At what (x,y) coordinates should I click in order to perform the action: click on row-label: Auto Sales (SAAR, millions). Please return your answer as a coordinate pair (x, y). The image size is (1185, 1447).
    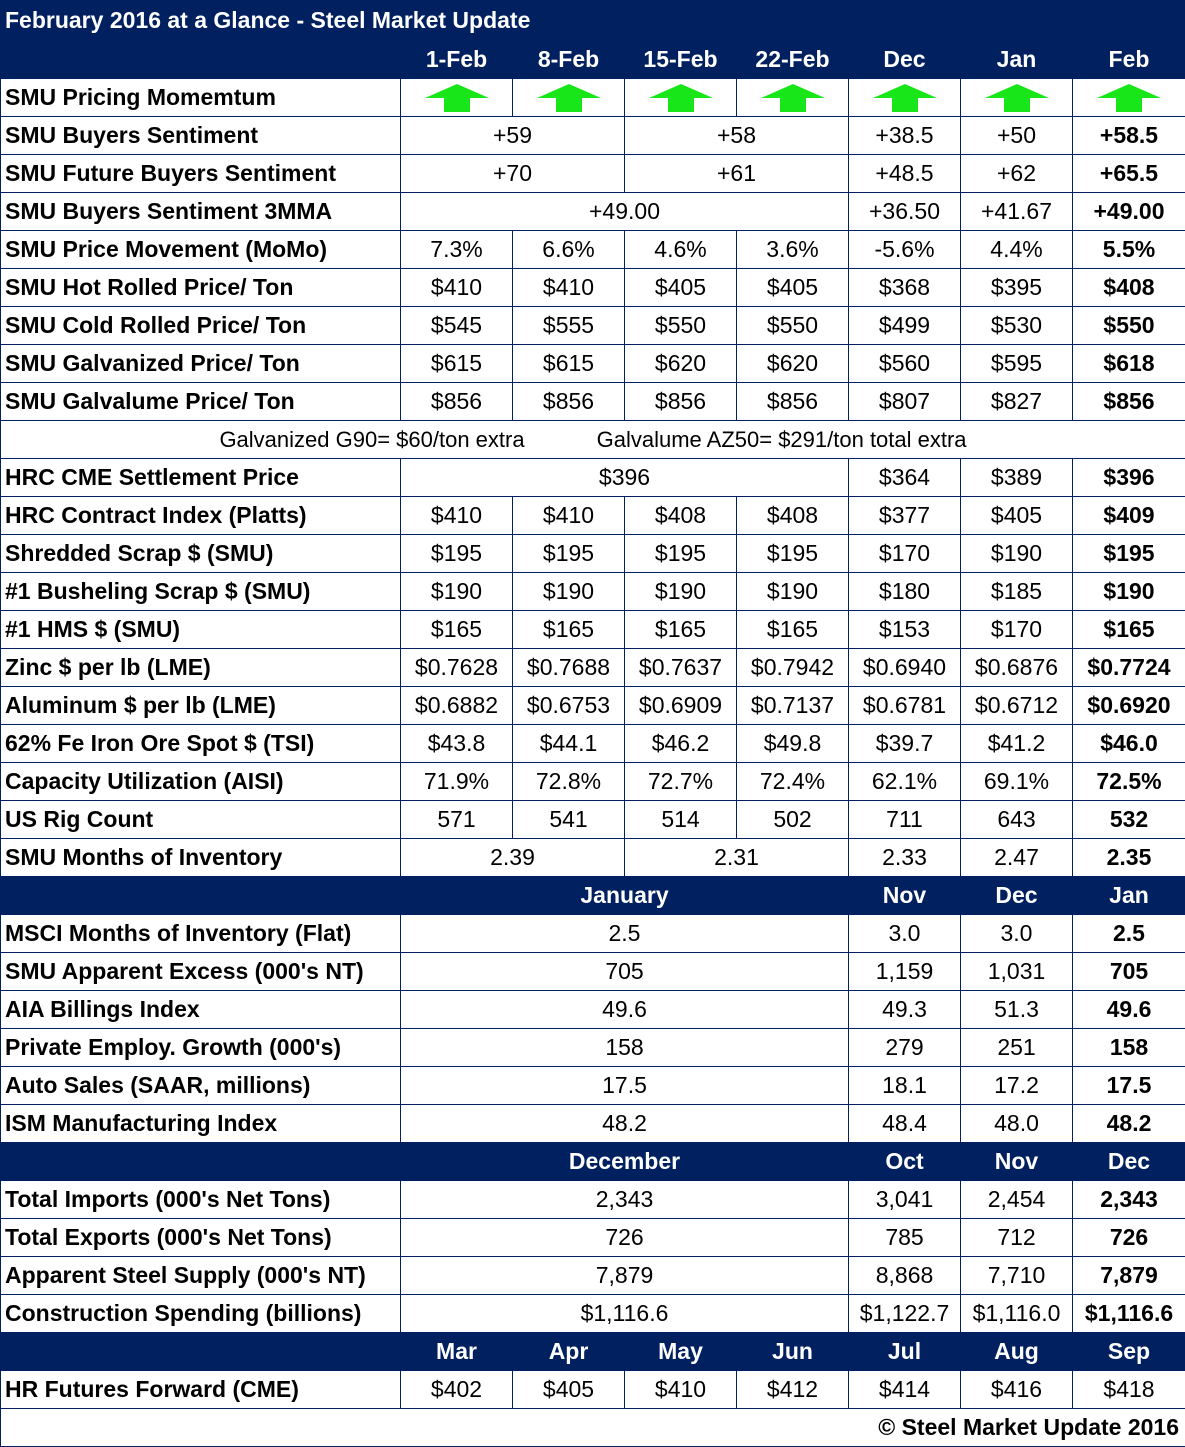
    Looking at the image, I should click on (201, 1086).